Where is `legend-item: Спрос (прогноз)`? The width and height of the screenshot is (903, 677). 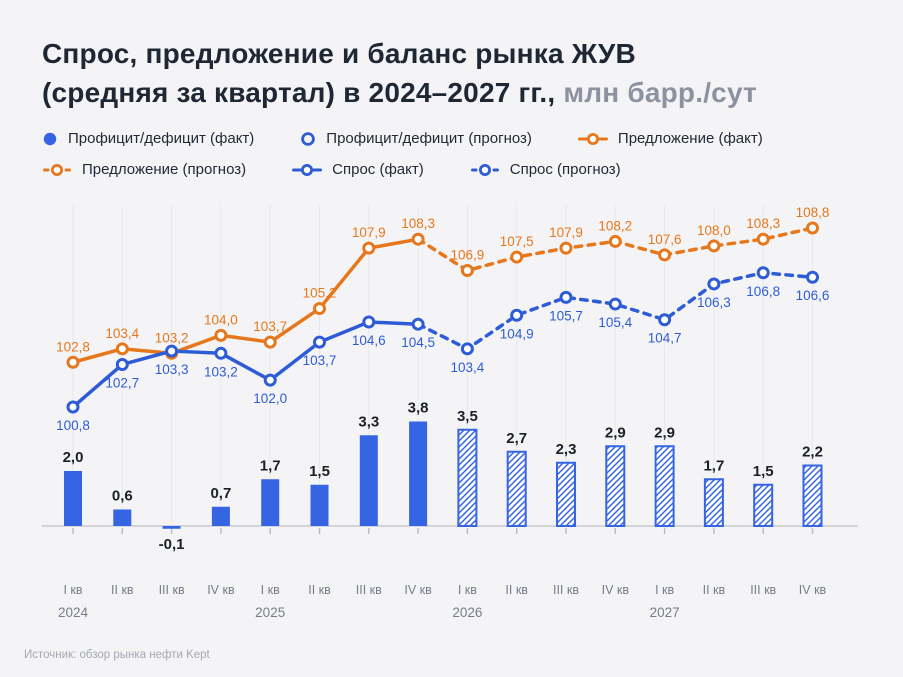
legend-item: Спрос (прогноз) is located at coordinates (545, 169).